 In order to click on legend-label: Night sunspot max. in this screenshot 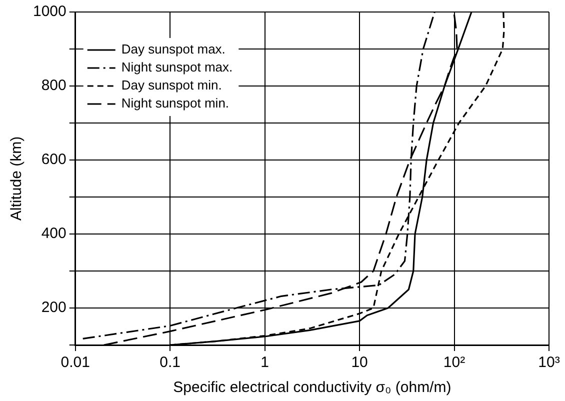, I will do `click(177, 67)`.